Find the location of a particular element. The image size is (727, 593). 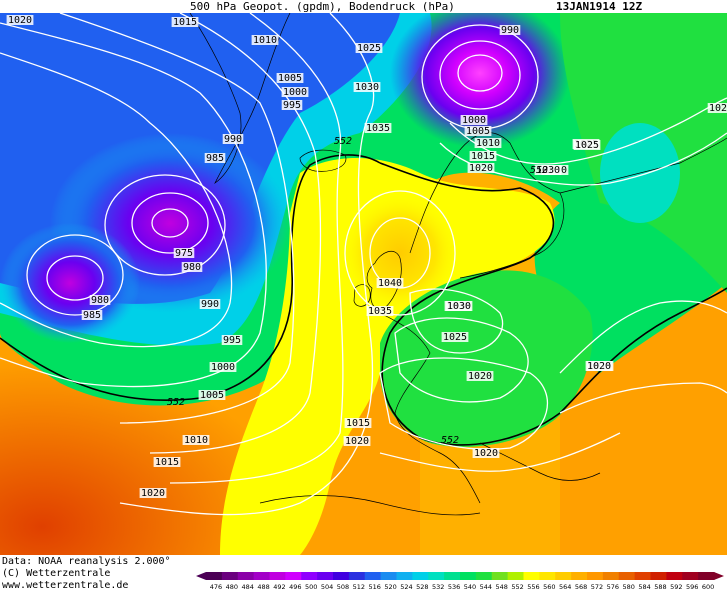

colorbar-tick-label: 548 is located at coordinates (501, 586).